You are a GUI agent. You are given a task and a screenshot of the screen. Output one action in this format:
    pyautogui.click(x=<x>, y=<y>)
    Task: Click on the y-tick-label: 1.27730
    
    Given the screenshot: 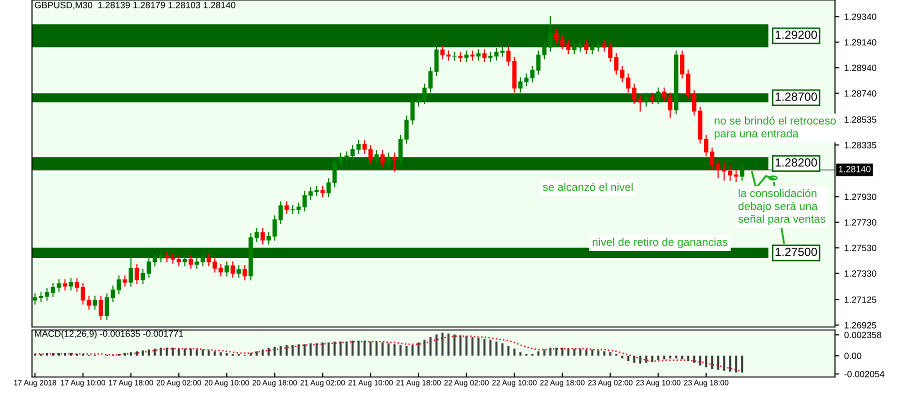 What is the action you would take?
    pyautogui.click(x=860, y=222)
    